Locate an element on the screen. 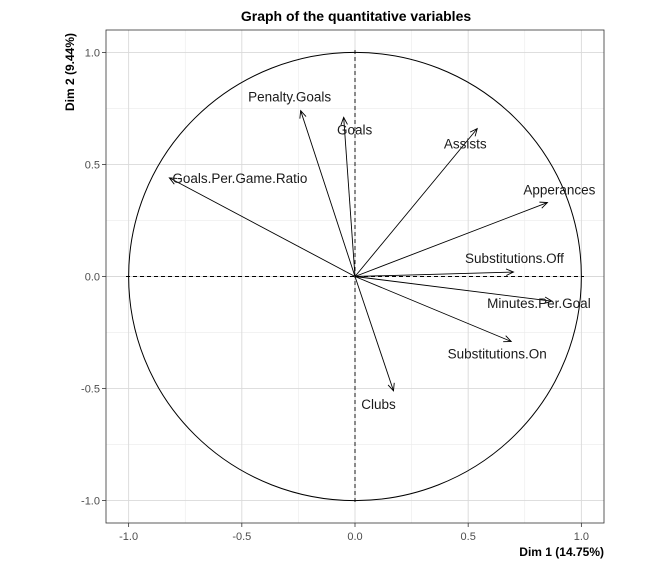 The width and height of the screenshot is (667, 568). variable-label: Clubs is located at coordinates (378, 404).